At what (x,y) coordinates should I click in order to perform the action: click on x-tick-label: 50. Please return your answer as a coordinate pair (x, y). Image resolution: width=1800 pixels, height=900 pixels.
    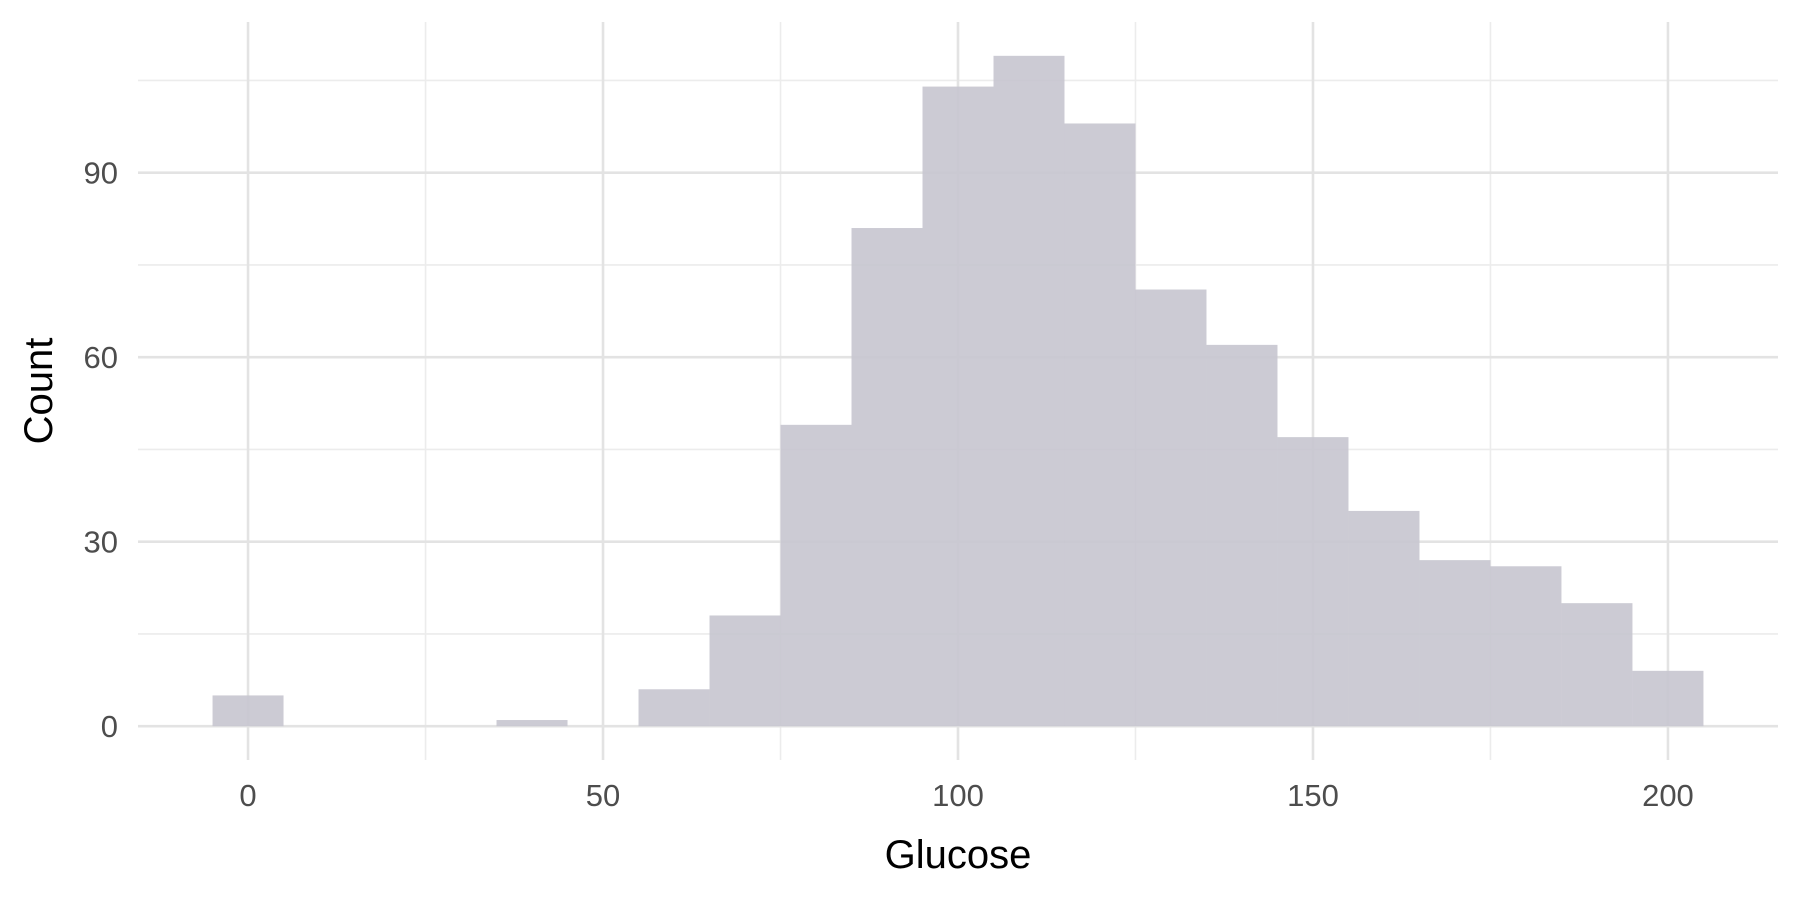
    Looking at the image, I should click on (603, 795).